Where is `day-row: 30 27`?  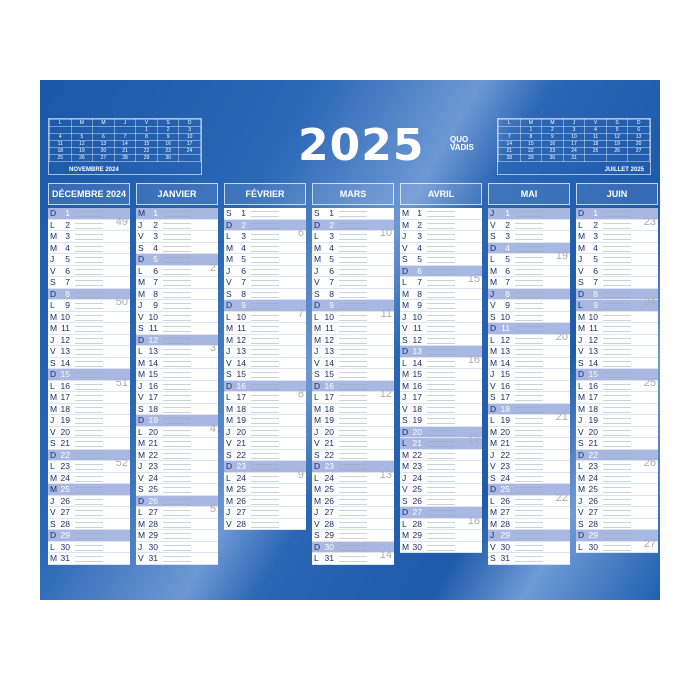
day-row: 30 27 is located at coordinates (617, 545).